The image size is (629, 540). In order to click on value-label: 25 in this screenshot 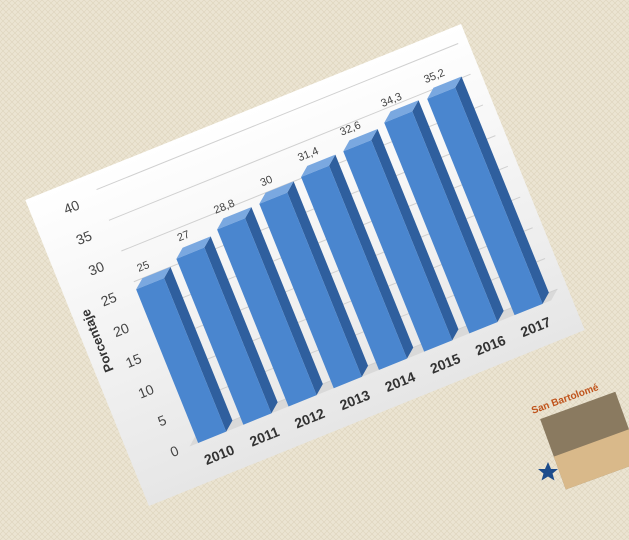, I will do `click(143, 267)`.